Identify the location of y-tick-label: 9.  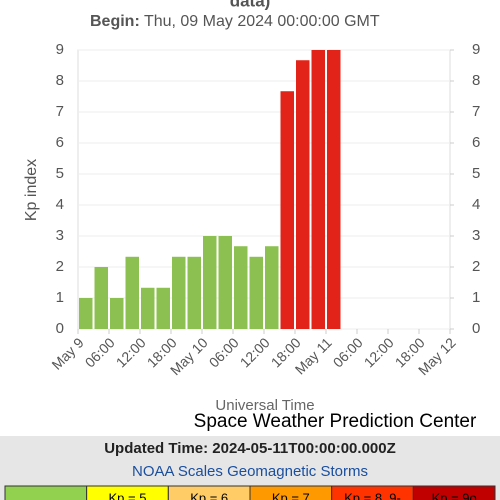
(60, 49).